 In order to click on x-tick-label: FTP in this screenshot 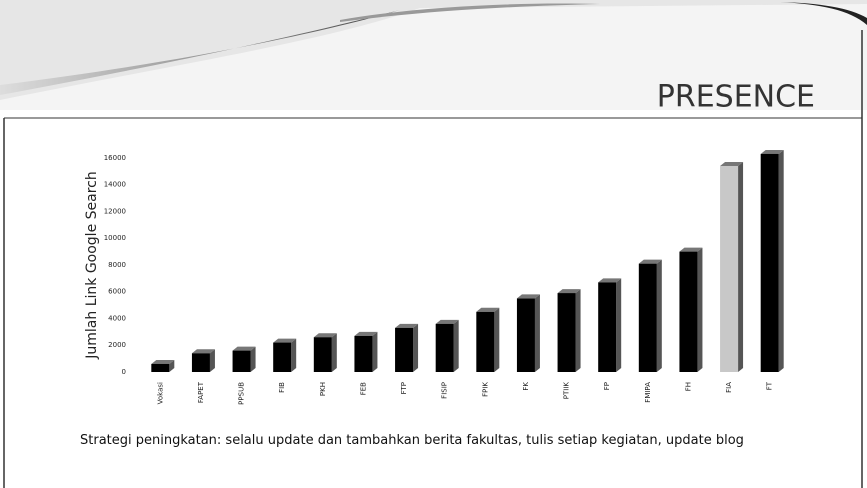, I will do `click(404, 388)`.